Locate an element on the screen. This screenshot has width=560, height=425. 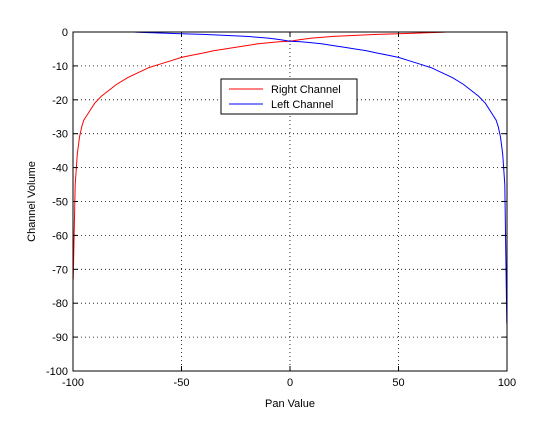
legend-label: Right Channel is located at coordinates (306, 90).